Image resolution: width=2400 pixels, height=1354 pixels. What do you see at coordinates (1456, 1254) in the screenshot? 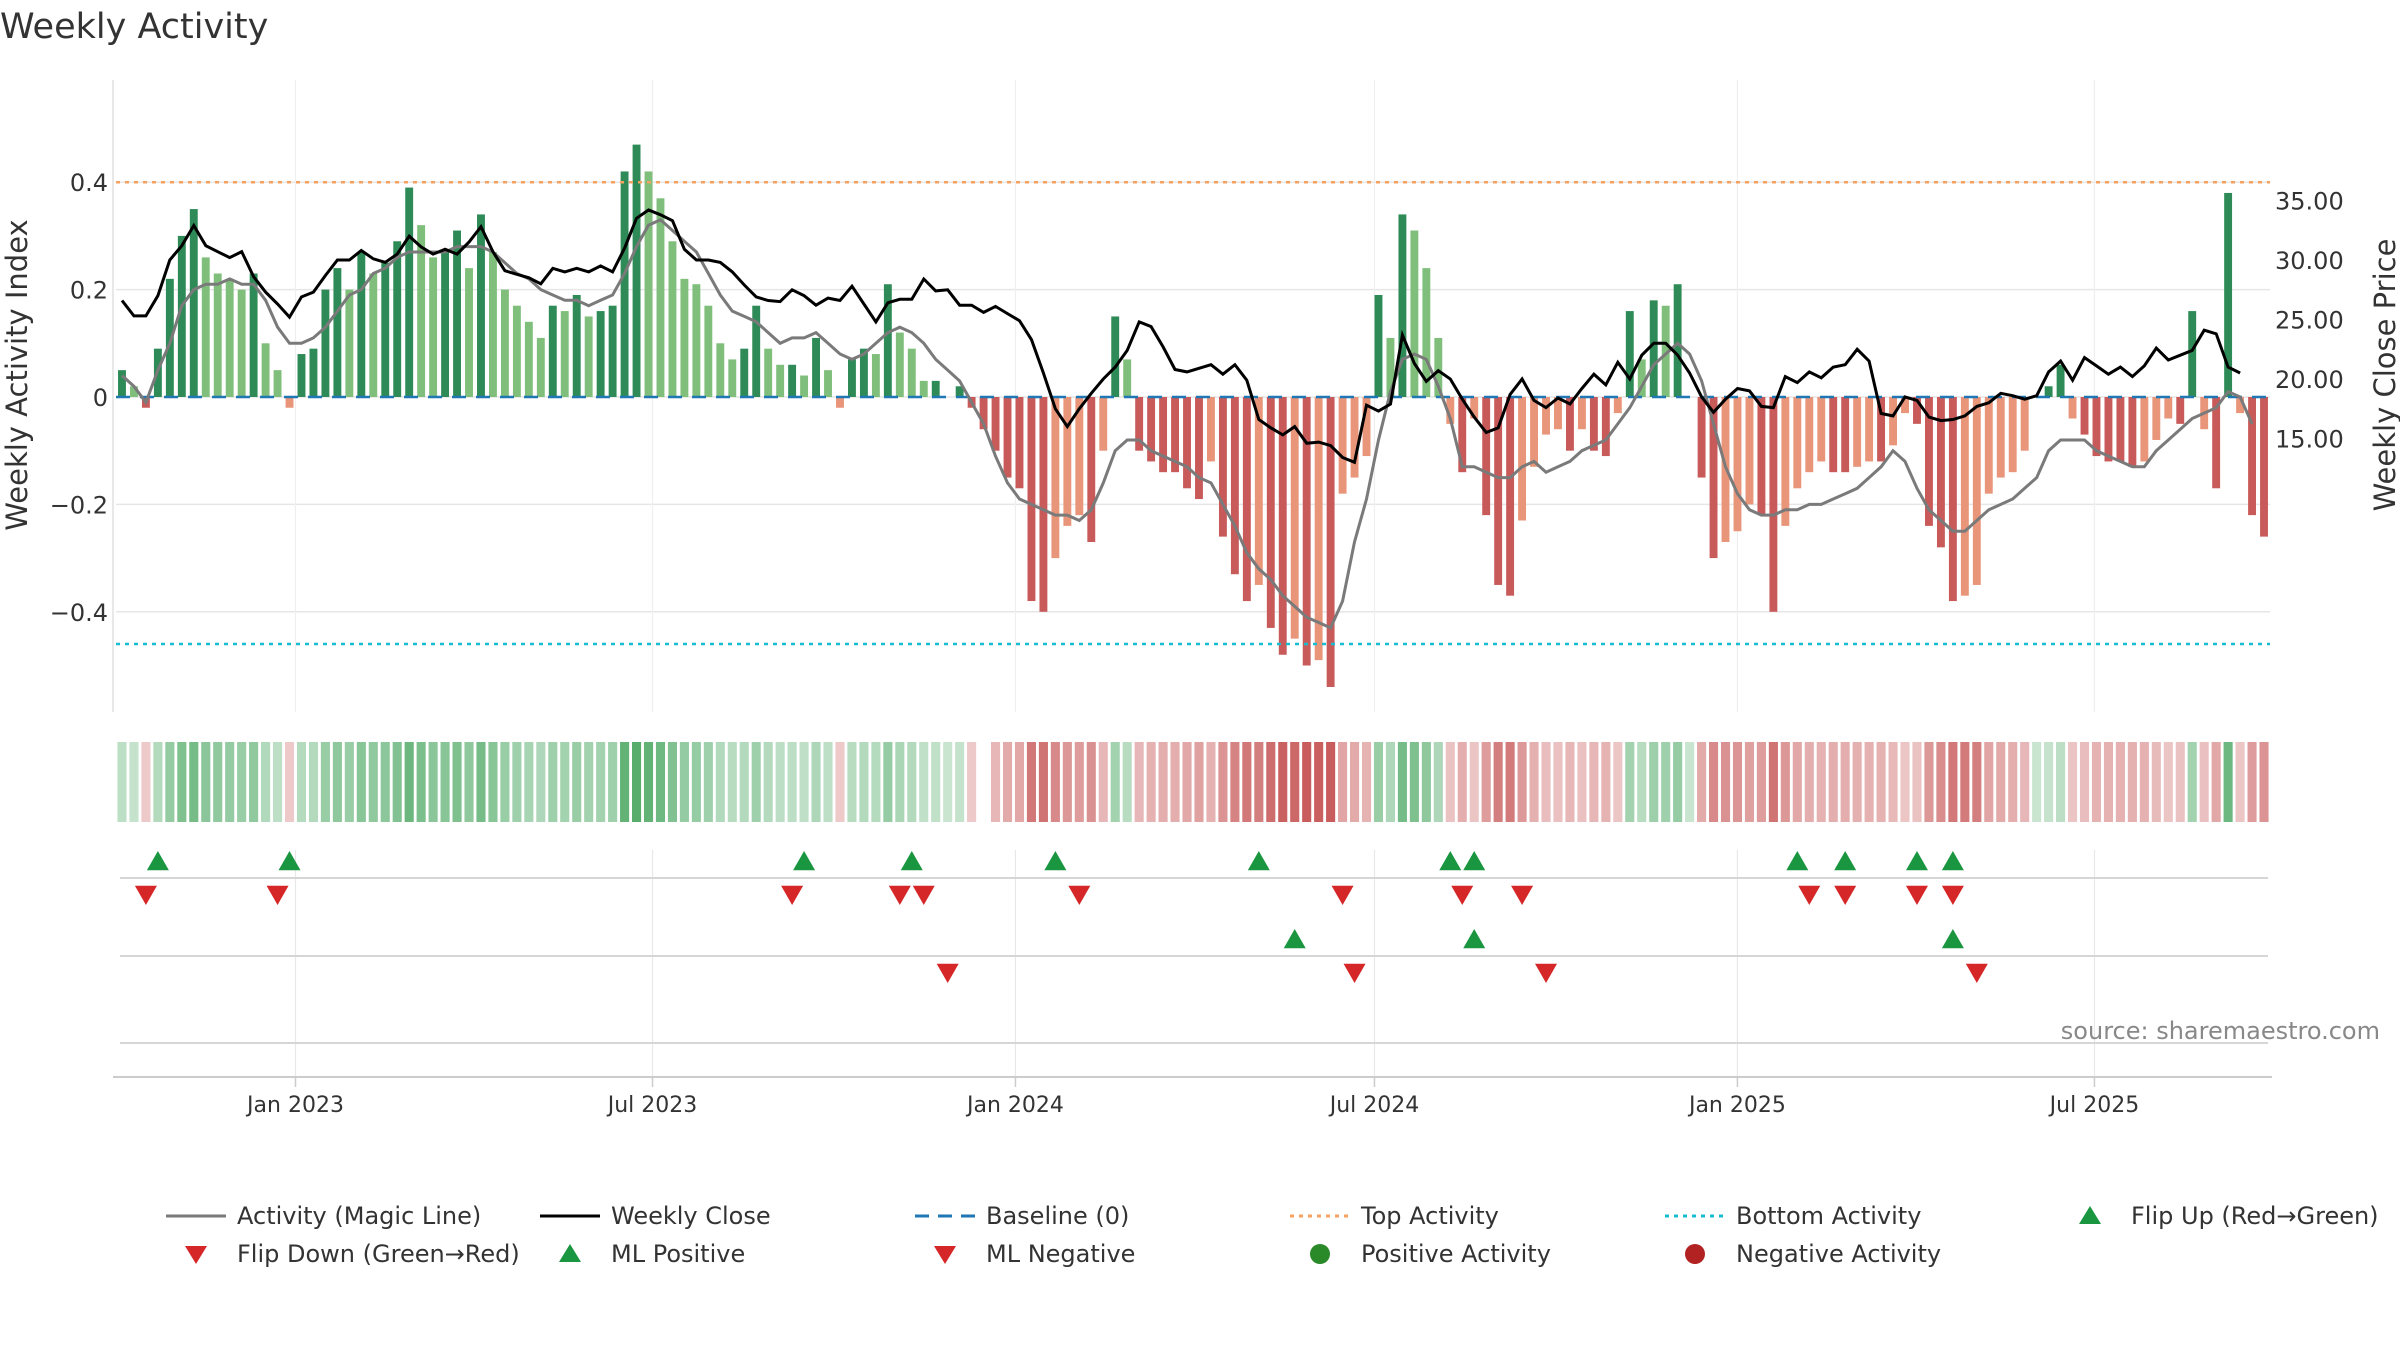
I see `legend-label: Positive Activity` at bounding box center [1456, 1254].